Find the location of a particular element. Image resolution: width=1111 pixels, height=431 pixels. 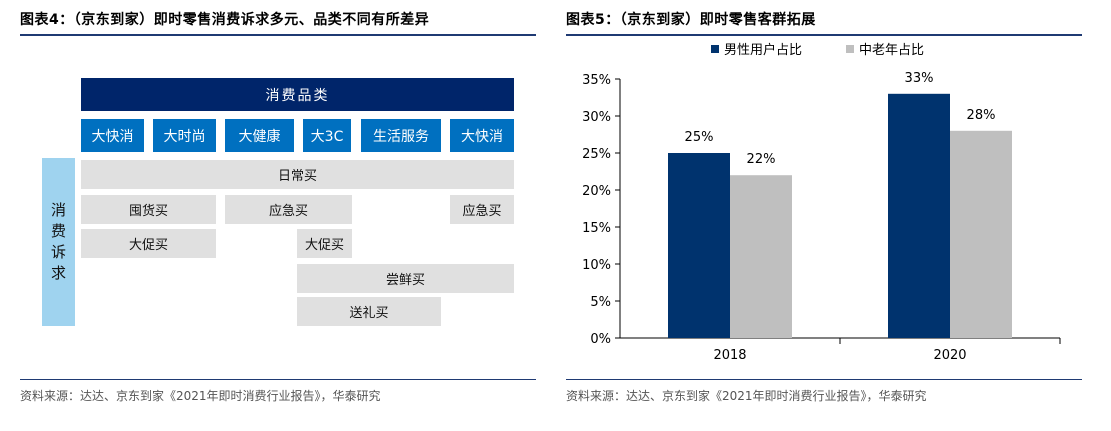

category-3c: 大3C is located at coordinates (327, 135).